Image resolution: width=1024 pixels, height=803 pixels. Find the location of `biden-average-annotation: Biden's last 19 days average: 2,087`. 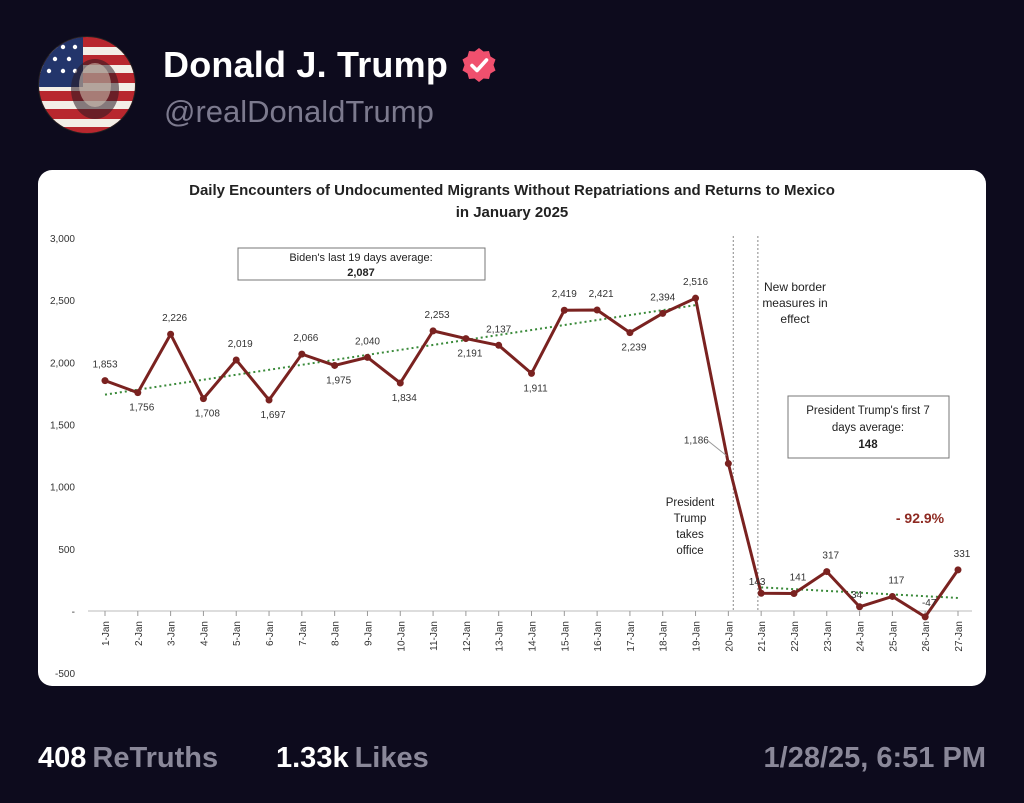

biden-average-annotation: Biden's last 19 days average: 2,087 is located at coordinates (361, 264).